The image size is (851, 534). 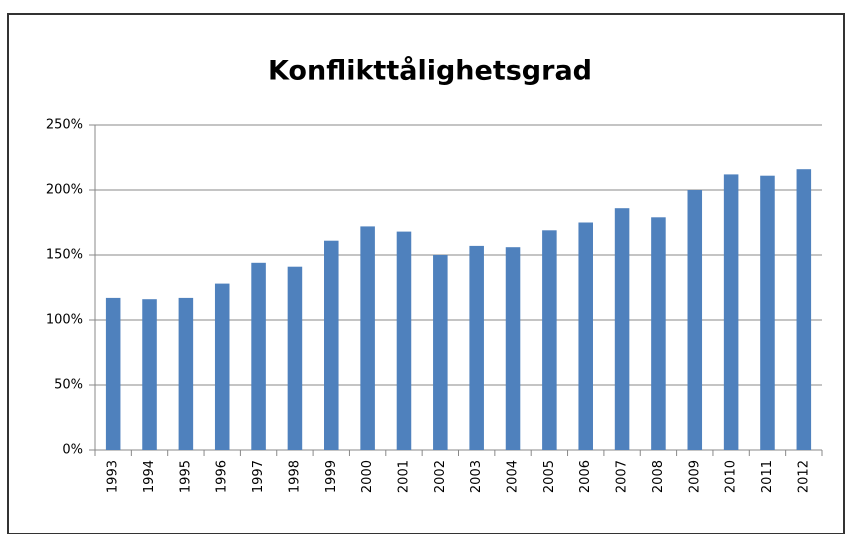 I want to click on x-tick-label: 2007, so click(x=622, y=476).